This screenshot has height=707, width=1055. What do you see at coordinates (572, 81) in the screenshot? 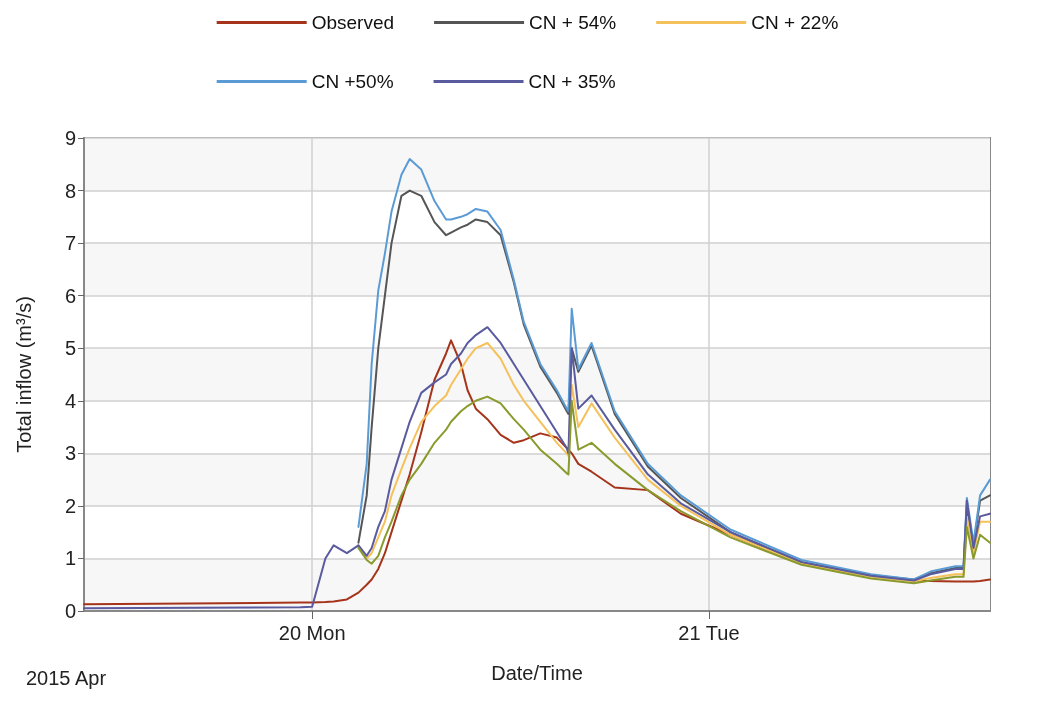
I see `legend-label: CN + 35%` at bounding box center [572, 81].